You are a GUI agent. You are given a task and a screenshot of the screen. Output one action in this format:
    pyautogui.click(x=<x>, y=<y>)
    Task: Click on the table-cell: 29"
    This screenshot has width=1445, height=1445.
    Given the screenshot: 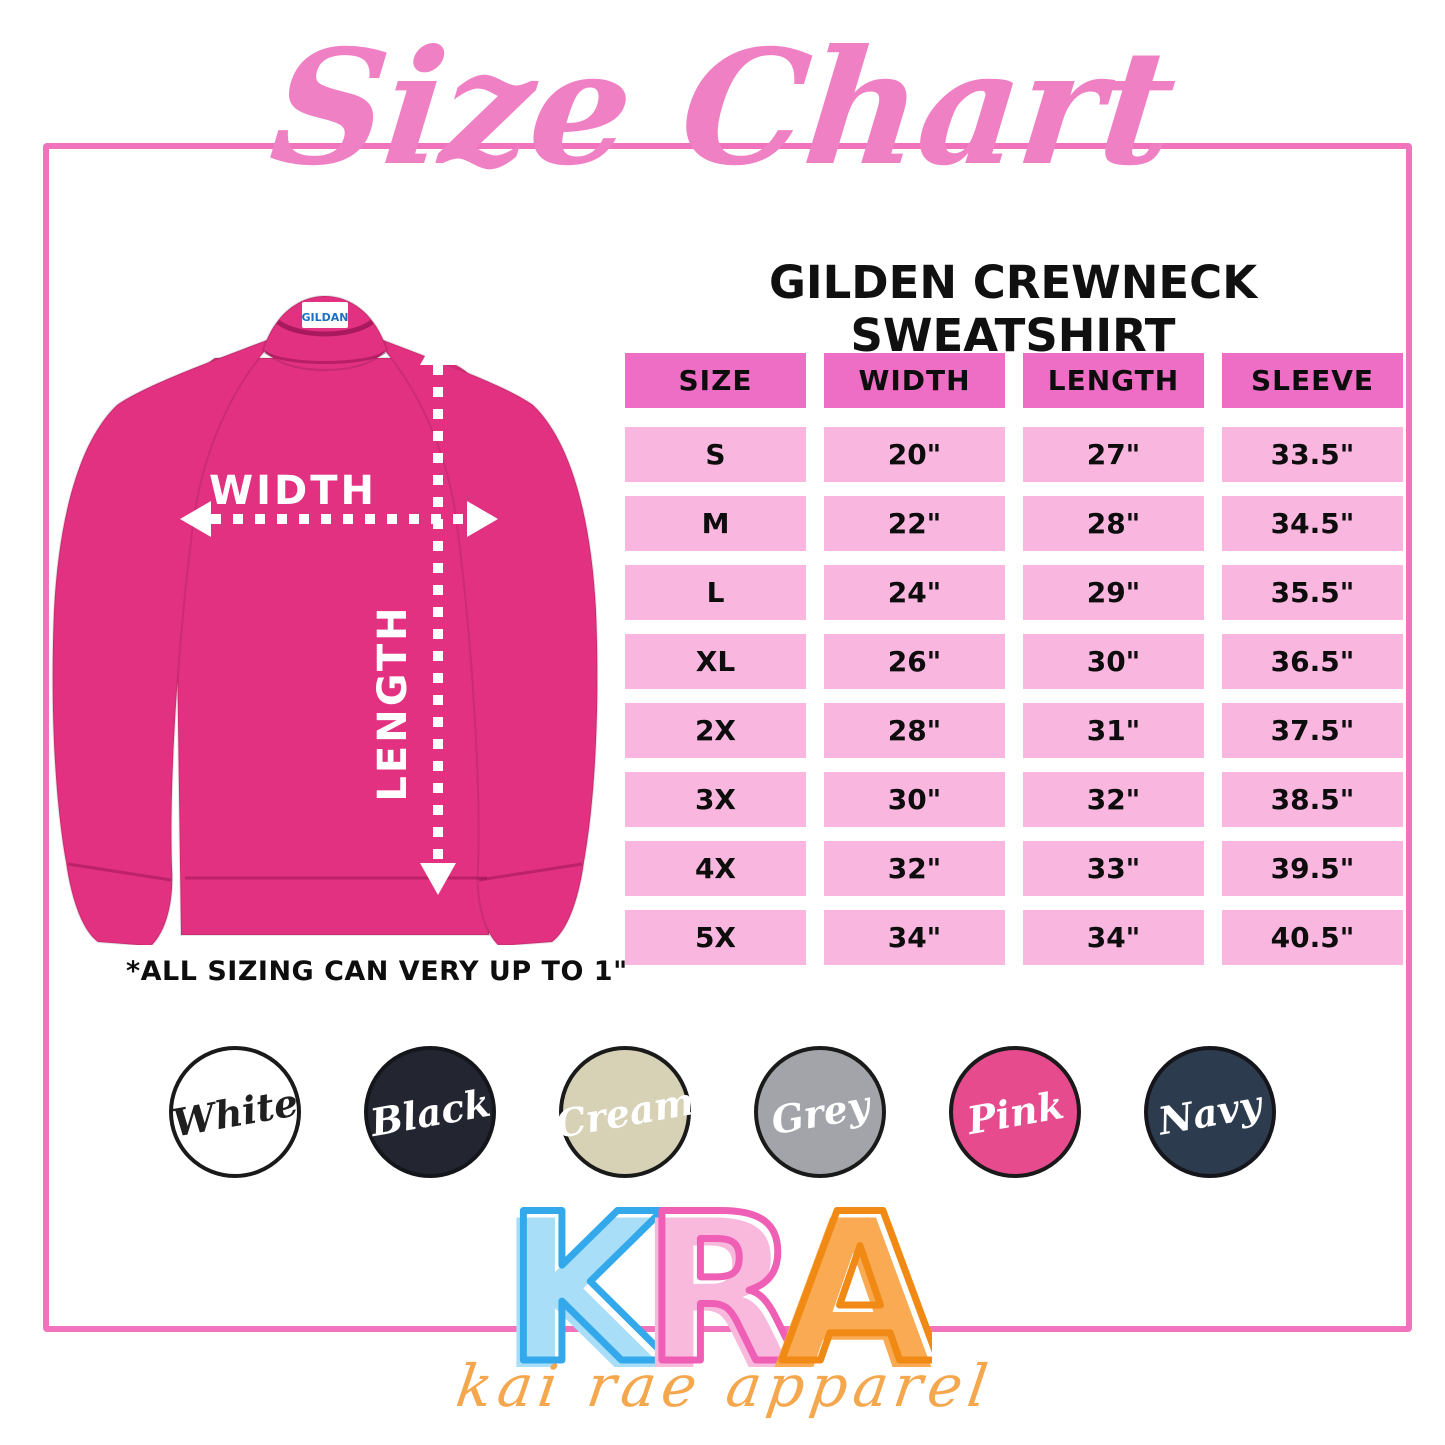 What is the action you would take?
    pyautogui.click(x=1113, y=592)
    